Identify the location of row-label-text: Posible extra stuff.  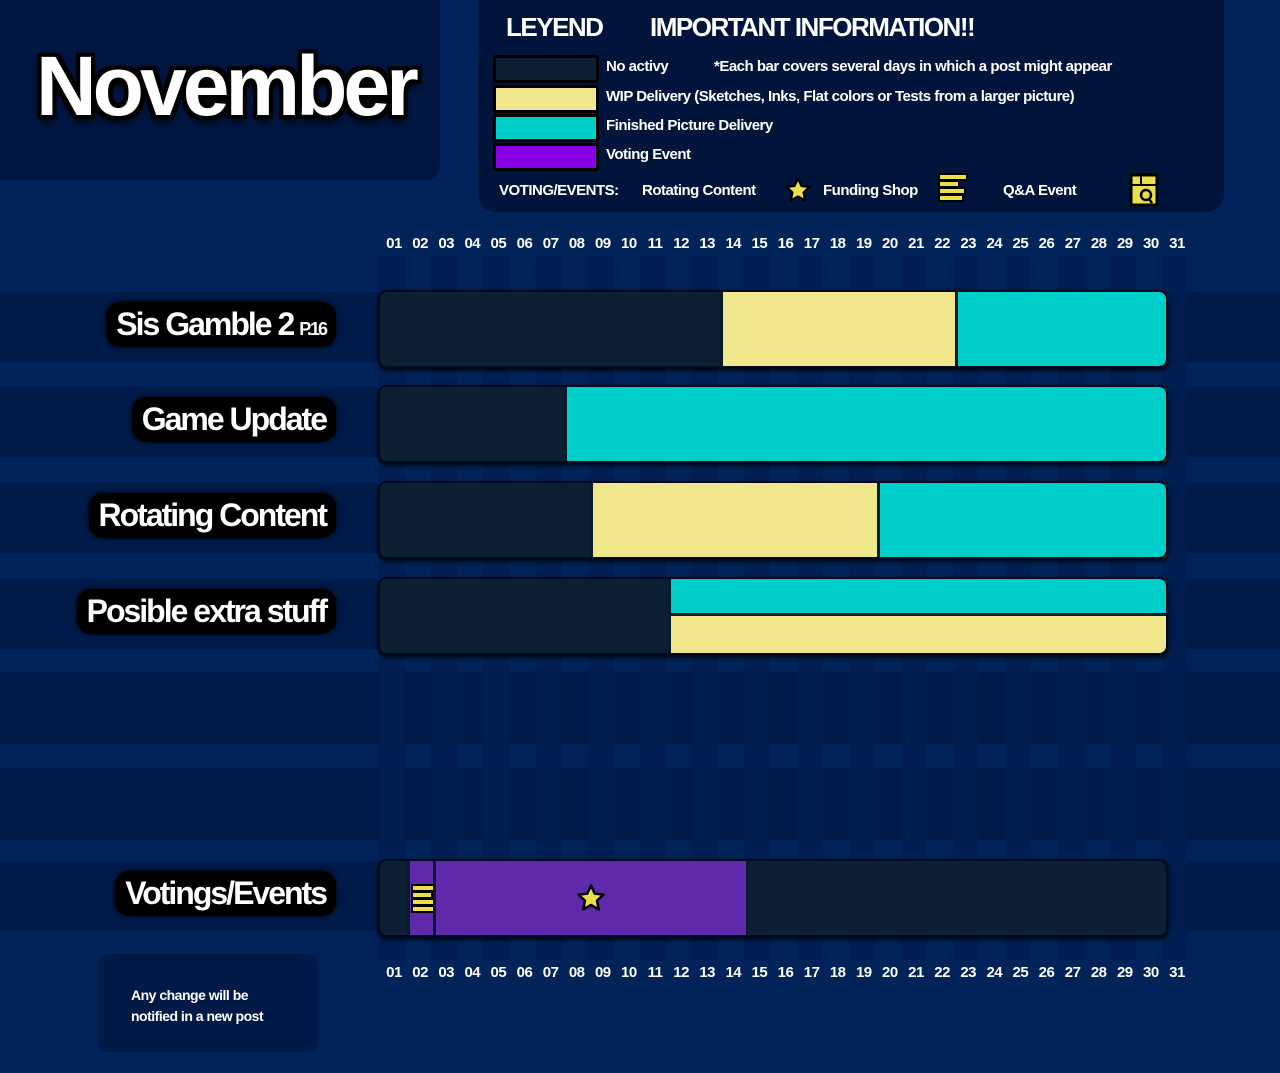
(207, 611).